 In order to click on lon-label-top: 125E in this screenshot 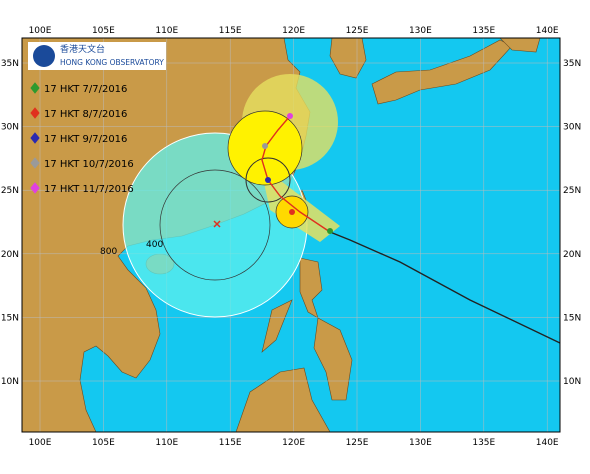, I will do `click(357, 31)`.